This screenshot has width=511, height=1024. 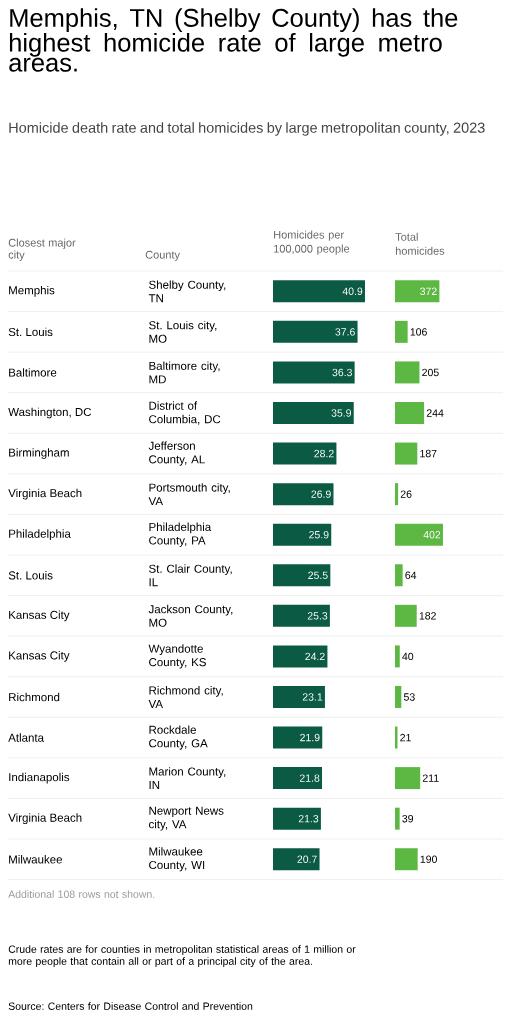 I want to click on data-label: 40.9, so click(x=352, y=291).